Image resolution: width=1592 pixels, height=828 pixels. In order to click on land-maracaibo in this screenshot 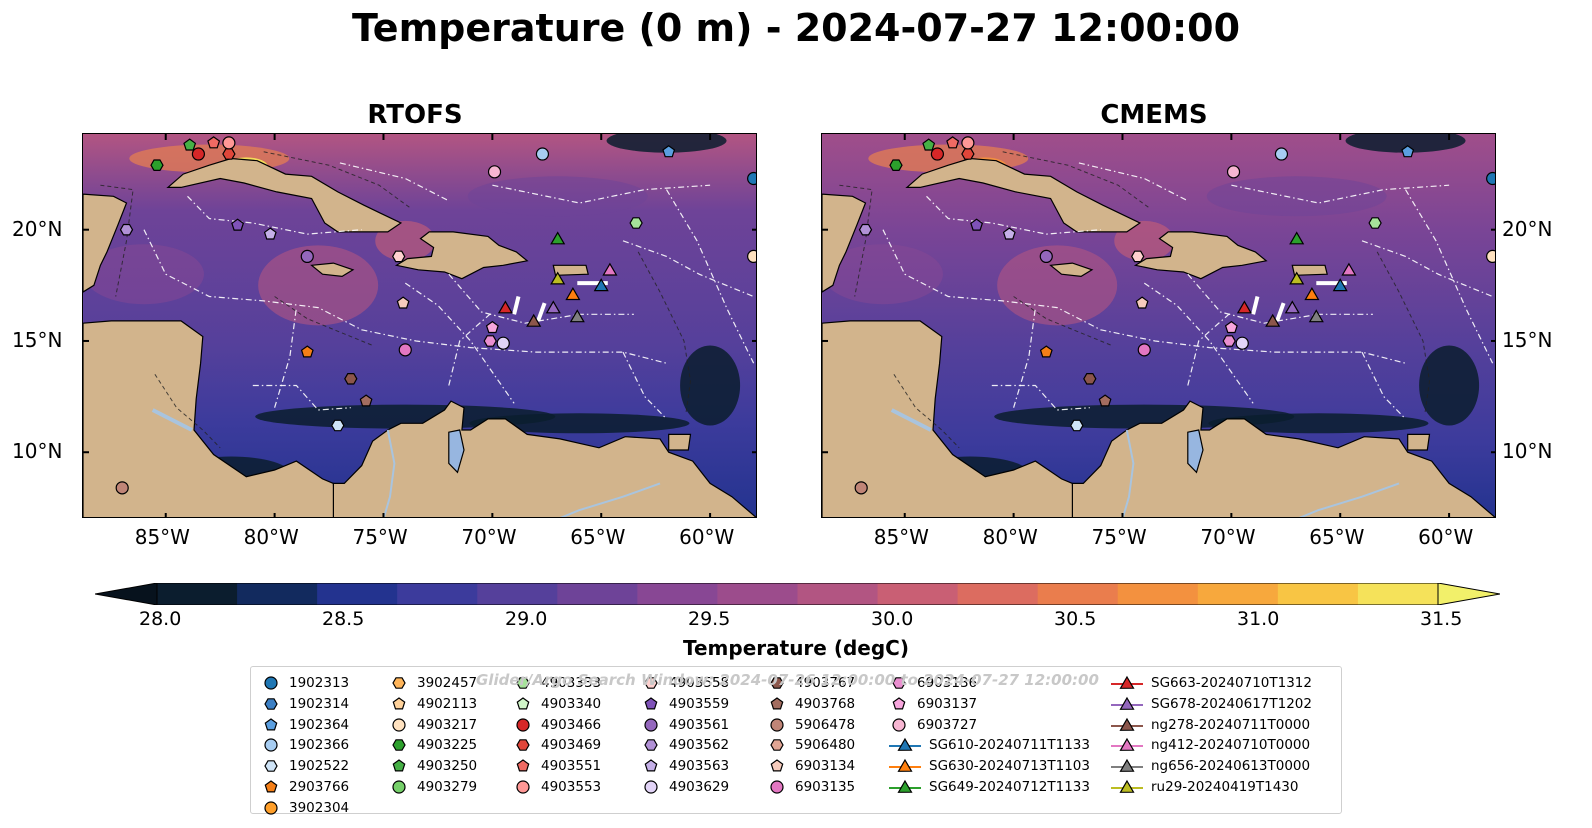, I will do `click(1195, 451)`.